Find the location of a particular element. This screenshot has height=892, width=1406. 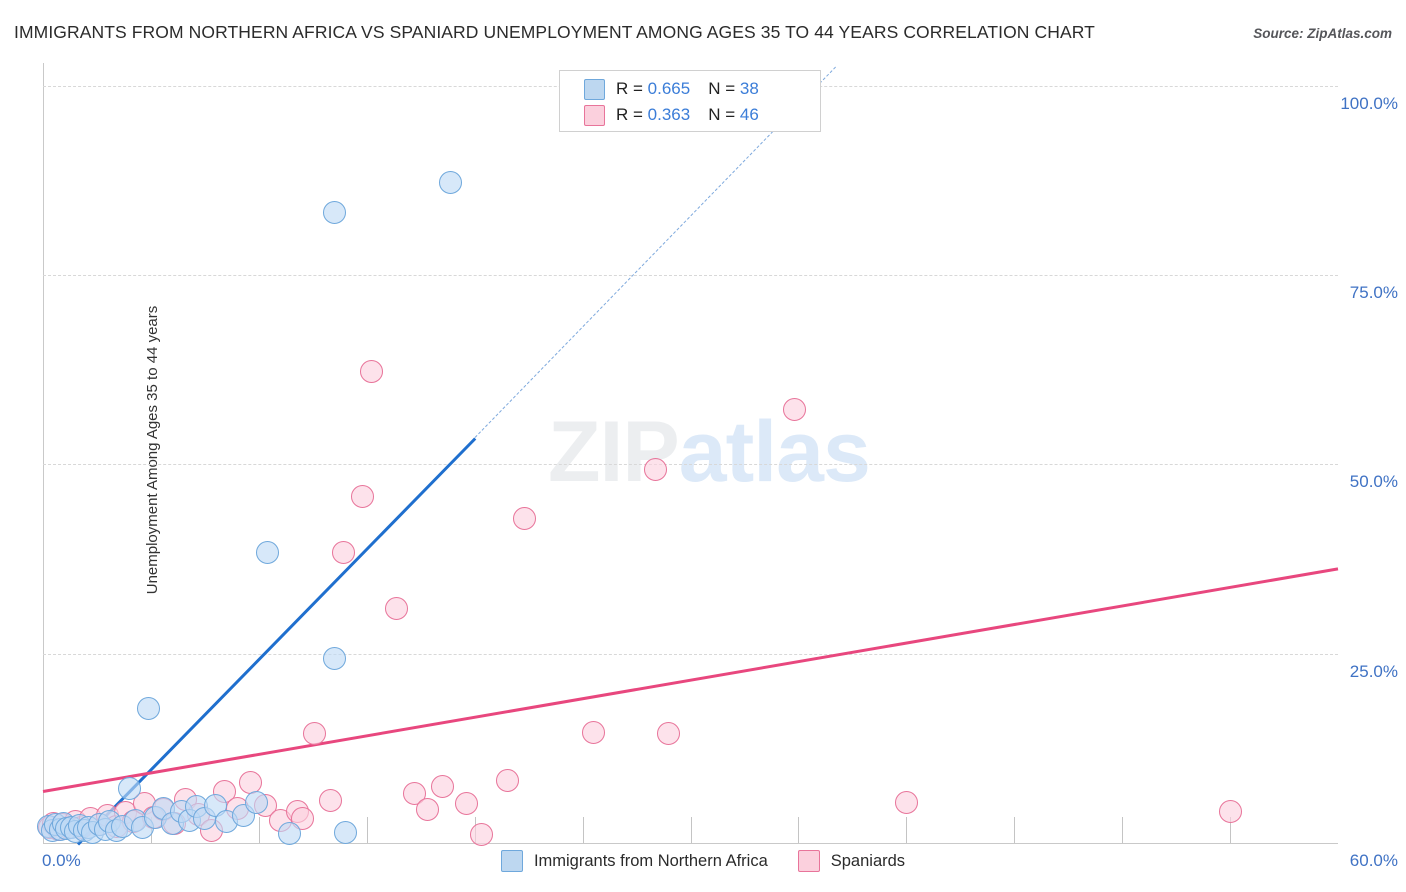

y-axis-title-wrap: Unemployment Among Ages 35 to 44 years is located at coordinates (87, 450).